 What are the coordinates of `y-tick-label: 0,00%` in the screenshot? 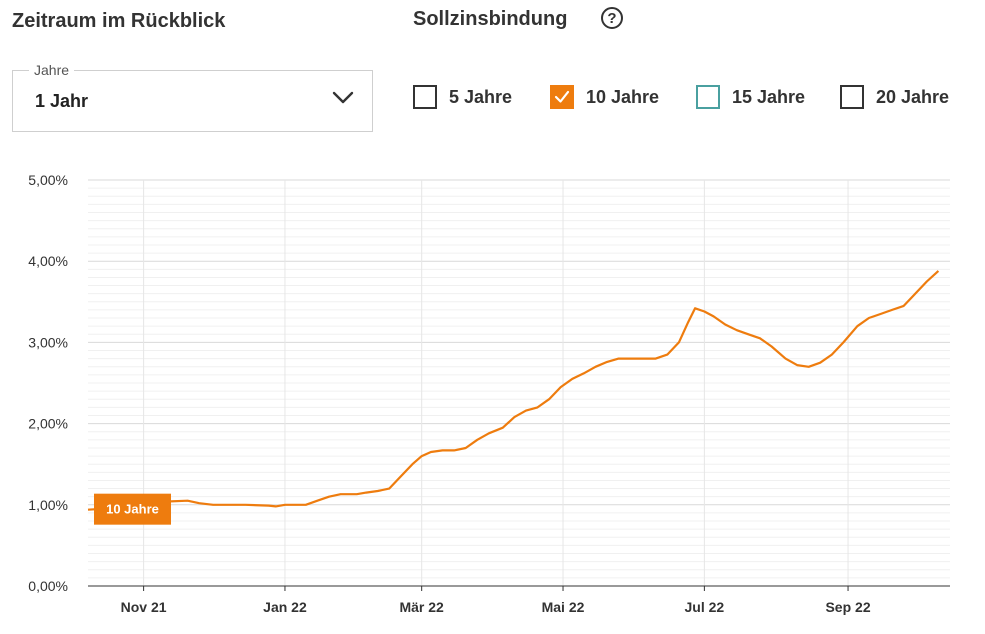 It's located at (48, 586).